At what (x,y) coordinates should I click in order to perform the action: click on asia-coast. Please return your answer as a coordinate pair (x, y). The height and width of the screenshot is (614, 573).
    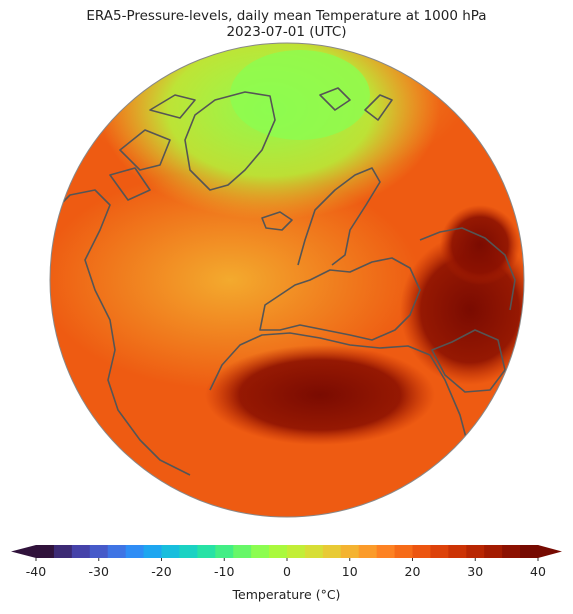
    Looking at the image, I should click on (467, 269).